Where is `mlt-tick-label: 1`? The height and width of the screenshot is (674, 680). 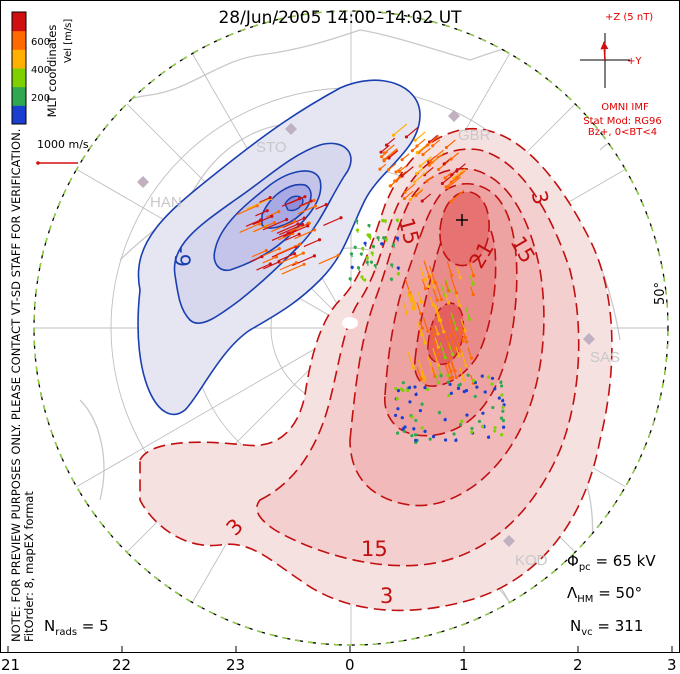
mlt-tick-label: 1 is located at coordinates (464, 665).